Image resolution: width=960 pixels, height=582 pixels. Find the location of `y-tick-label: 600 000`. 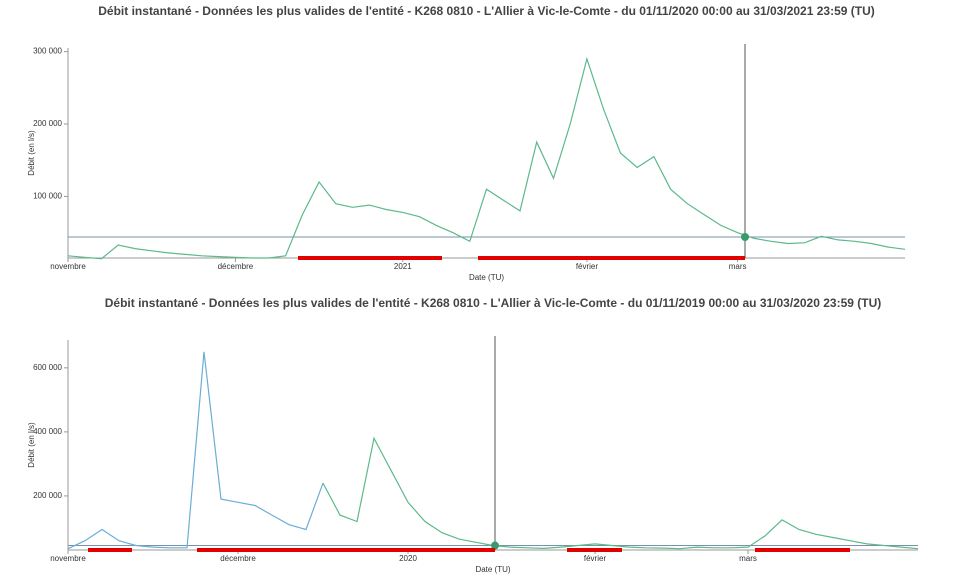

y-tick-label: 600 000 is located at coordinates (47, 367).